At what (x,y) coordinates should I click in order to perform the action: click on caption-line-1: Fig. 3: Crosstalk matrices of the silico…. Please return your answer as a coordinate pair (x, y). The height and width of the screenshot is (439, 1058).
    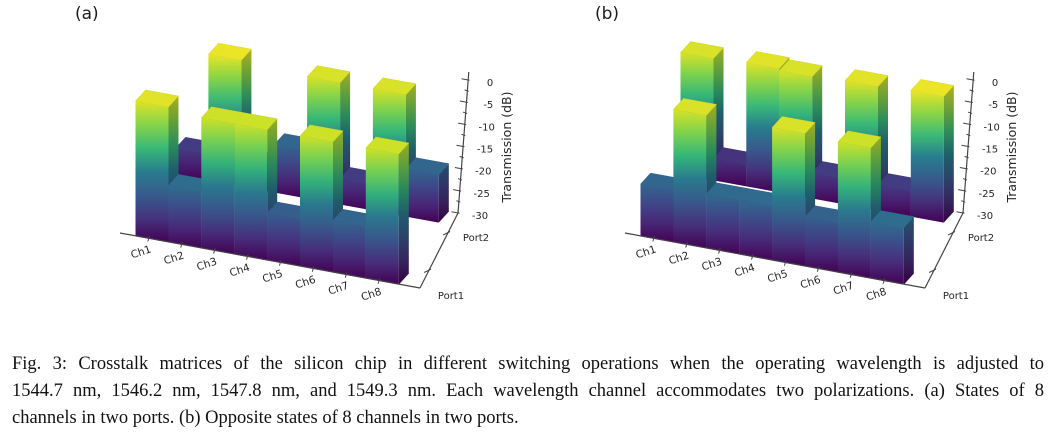
    Looking at the image, I should click on (528, 364).